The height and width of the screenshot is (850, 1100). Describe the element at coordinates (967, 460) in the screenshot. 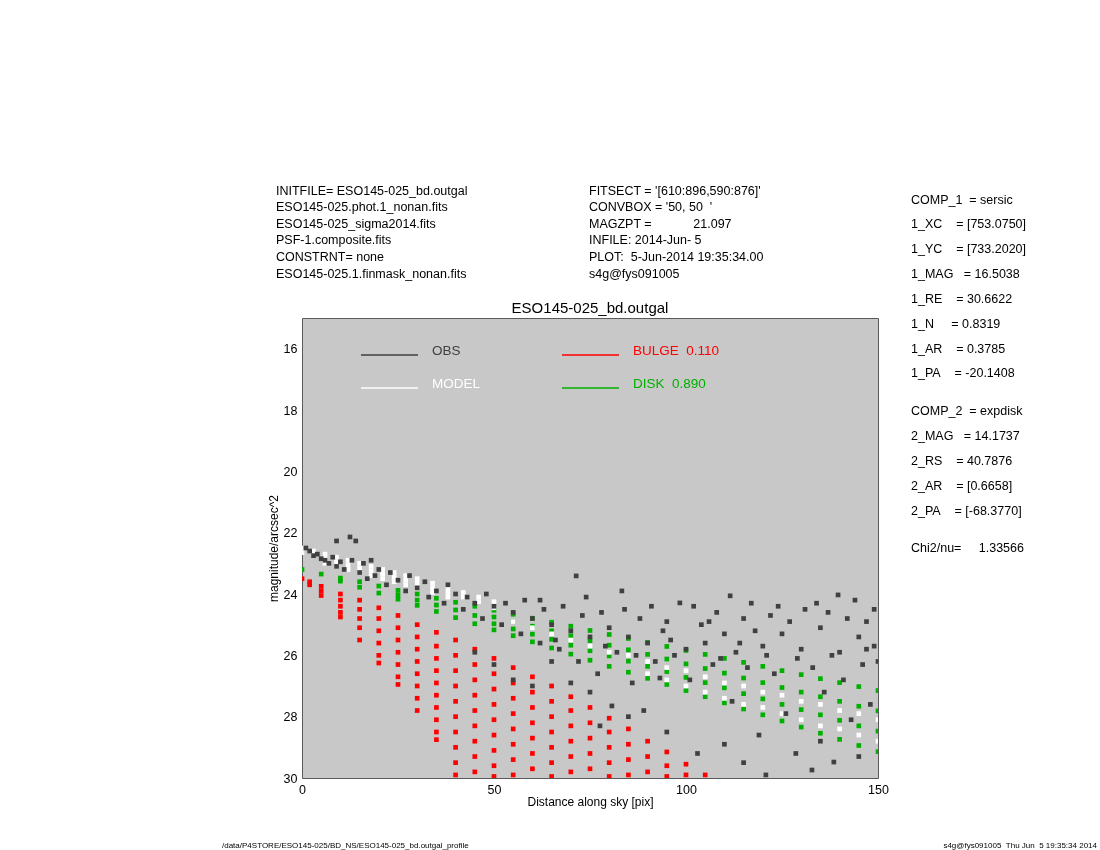

I see `text: COMP_2 = expdisk 2_MAG = 14.1737 2_RS = 40.7876 2_AR = [0.6658] 2_PA = [-68.3770]` at that location.